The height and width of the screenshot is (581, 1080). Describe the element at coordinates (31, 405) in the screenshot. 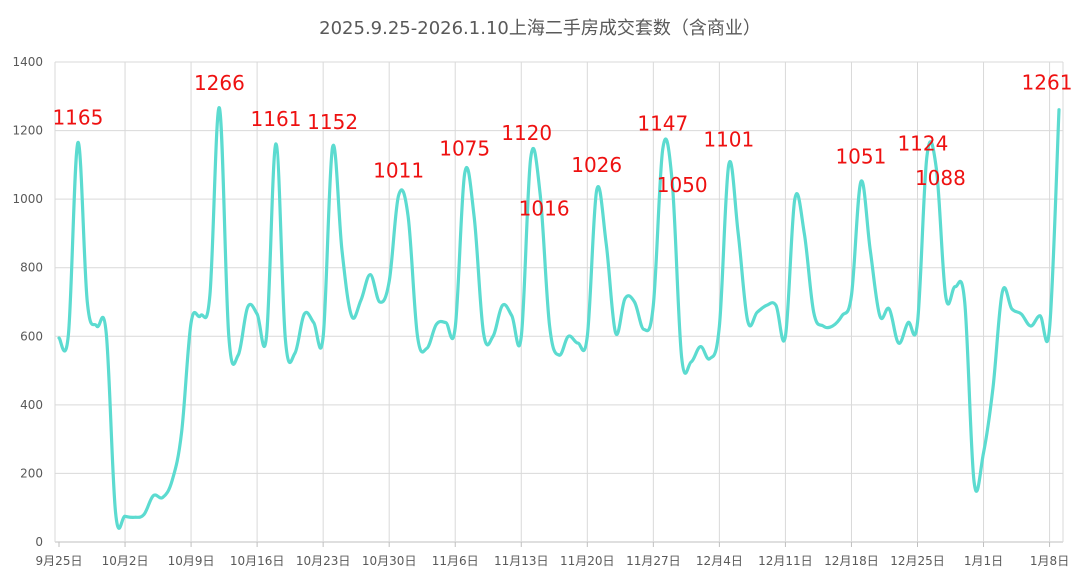

I see `y-tick-label: 400` at that location.